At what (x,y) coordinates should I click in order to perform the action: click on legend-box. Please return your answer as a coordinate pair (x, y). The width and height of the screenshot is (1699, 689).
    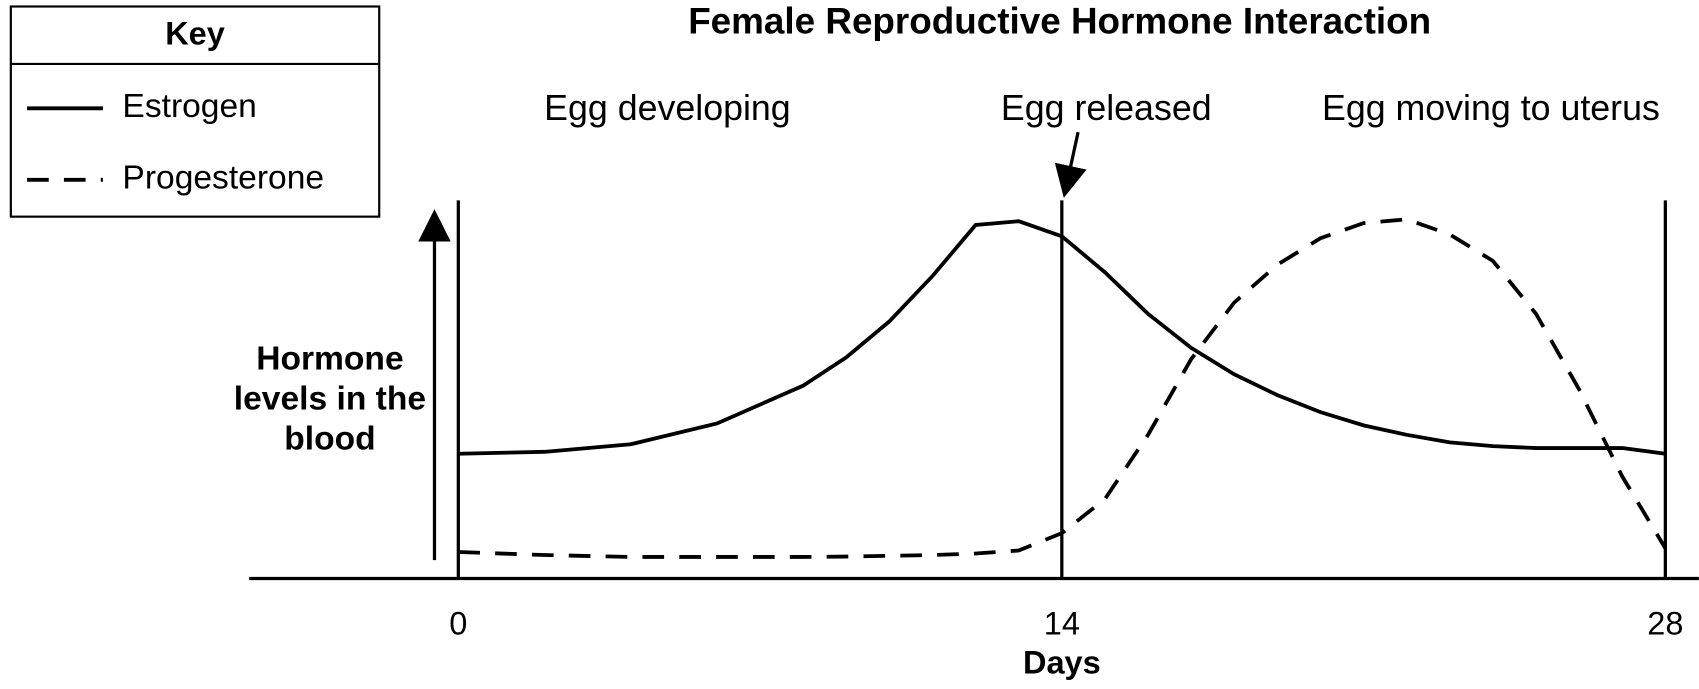
    Looking at the image, I should click on (195, 111).